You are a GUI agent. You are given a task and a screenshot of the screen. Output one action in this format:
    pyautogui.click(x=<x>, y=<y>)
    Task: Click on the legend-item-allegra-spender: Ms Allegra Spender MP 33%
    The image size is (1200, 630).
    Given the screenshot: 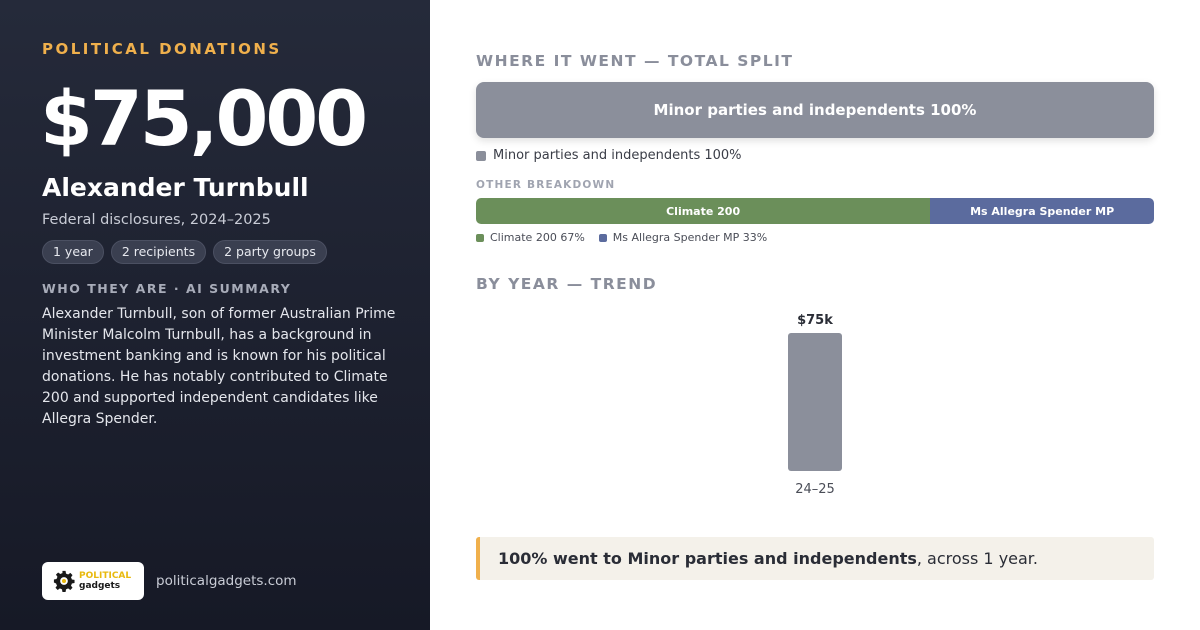 What is the action you would take?
    pyautogui.click(x=682, y=237)
    